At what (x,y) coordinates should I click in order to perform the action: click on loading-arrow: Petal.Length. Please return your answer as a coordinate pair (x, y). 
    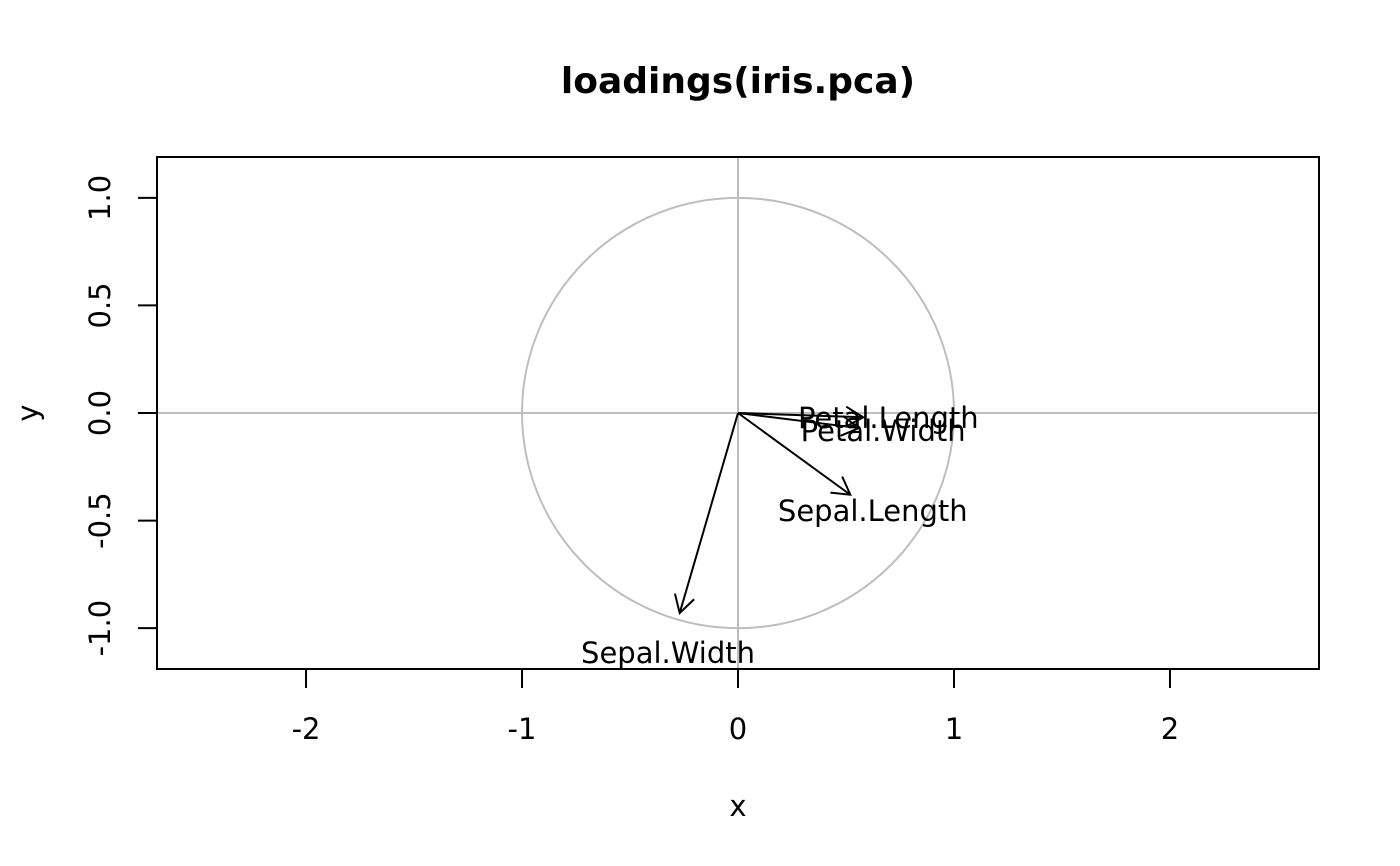
    Looking at the image, I should click on (858, 418).